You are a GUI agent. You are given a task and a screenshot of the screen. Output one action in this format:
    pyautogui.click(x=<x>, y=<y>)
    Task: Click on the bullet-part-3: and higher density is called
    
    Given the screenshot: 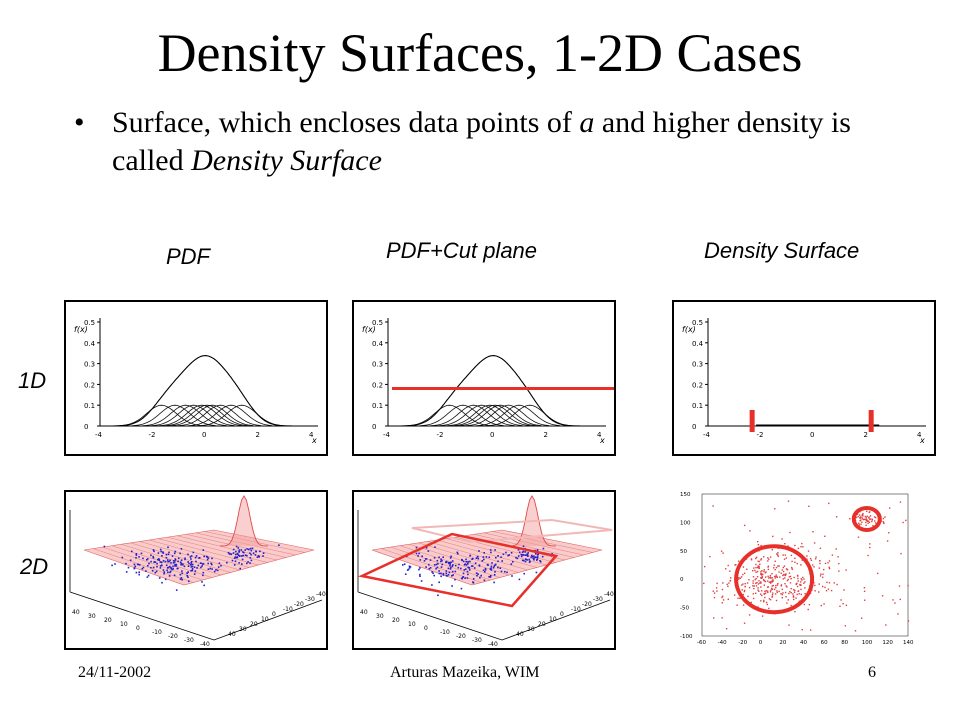 What is the action you would take?
    pyautogui.click(x=481, y=141)
    